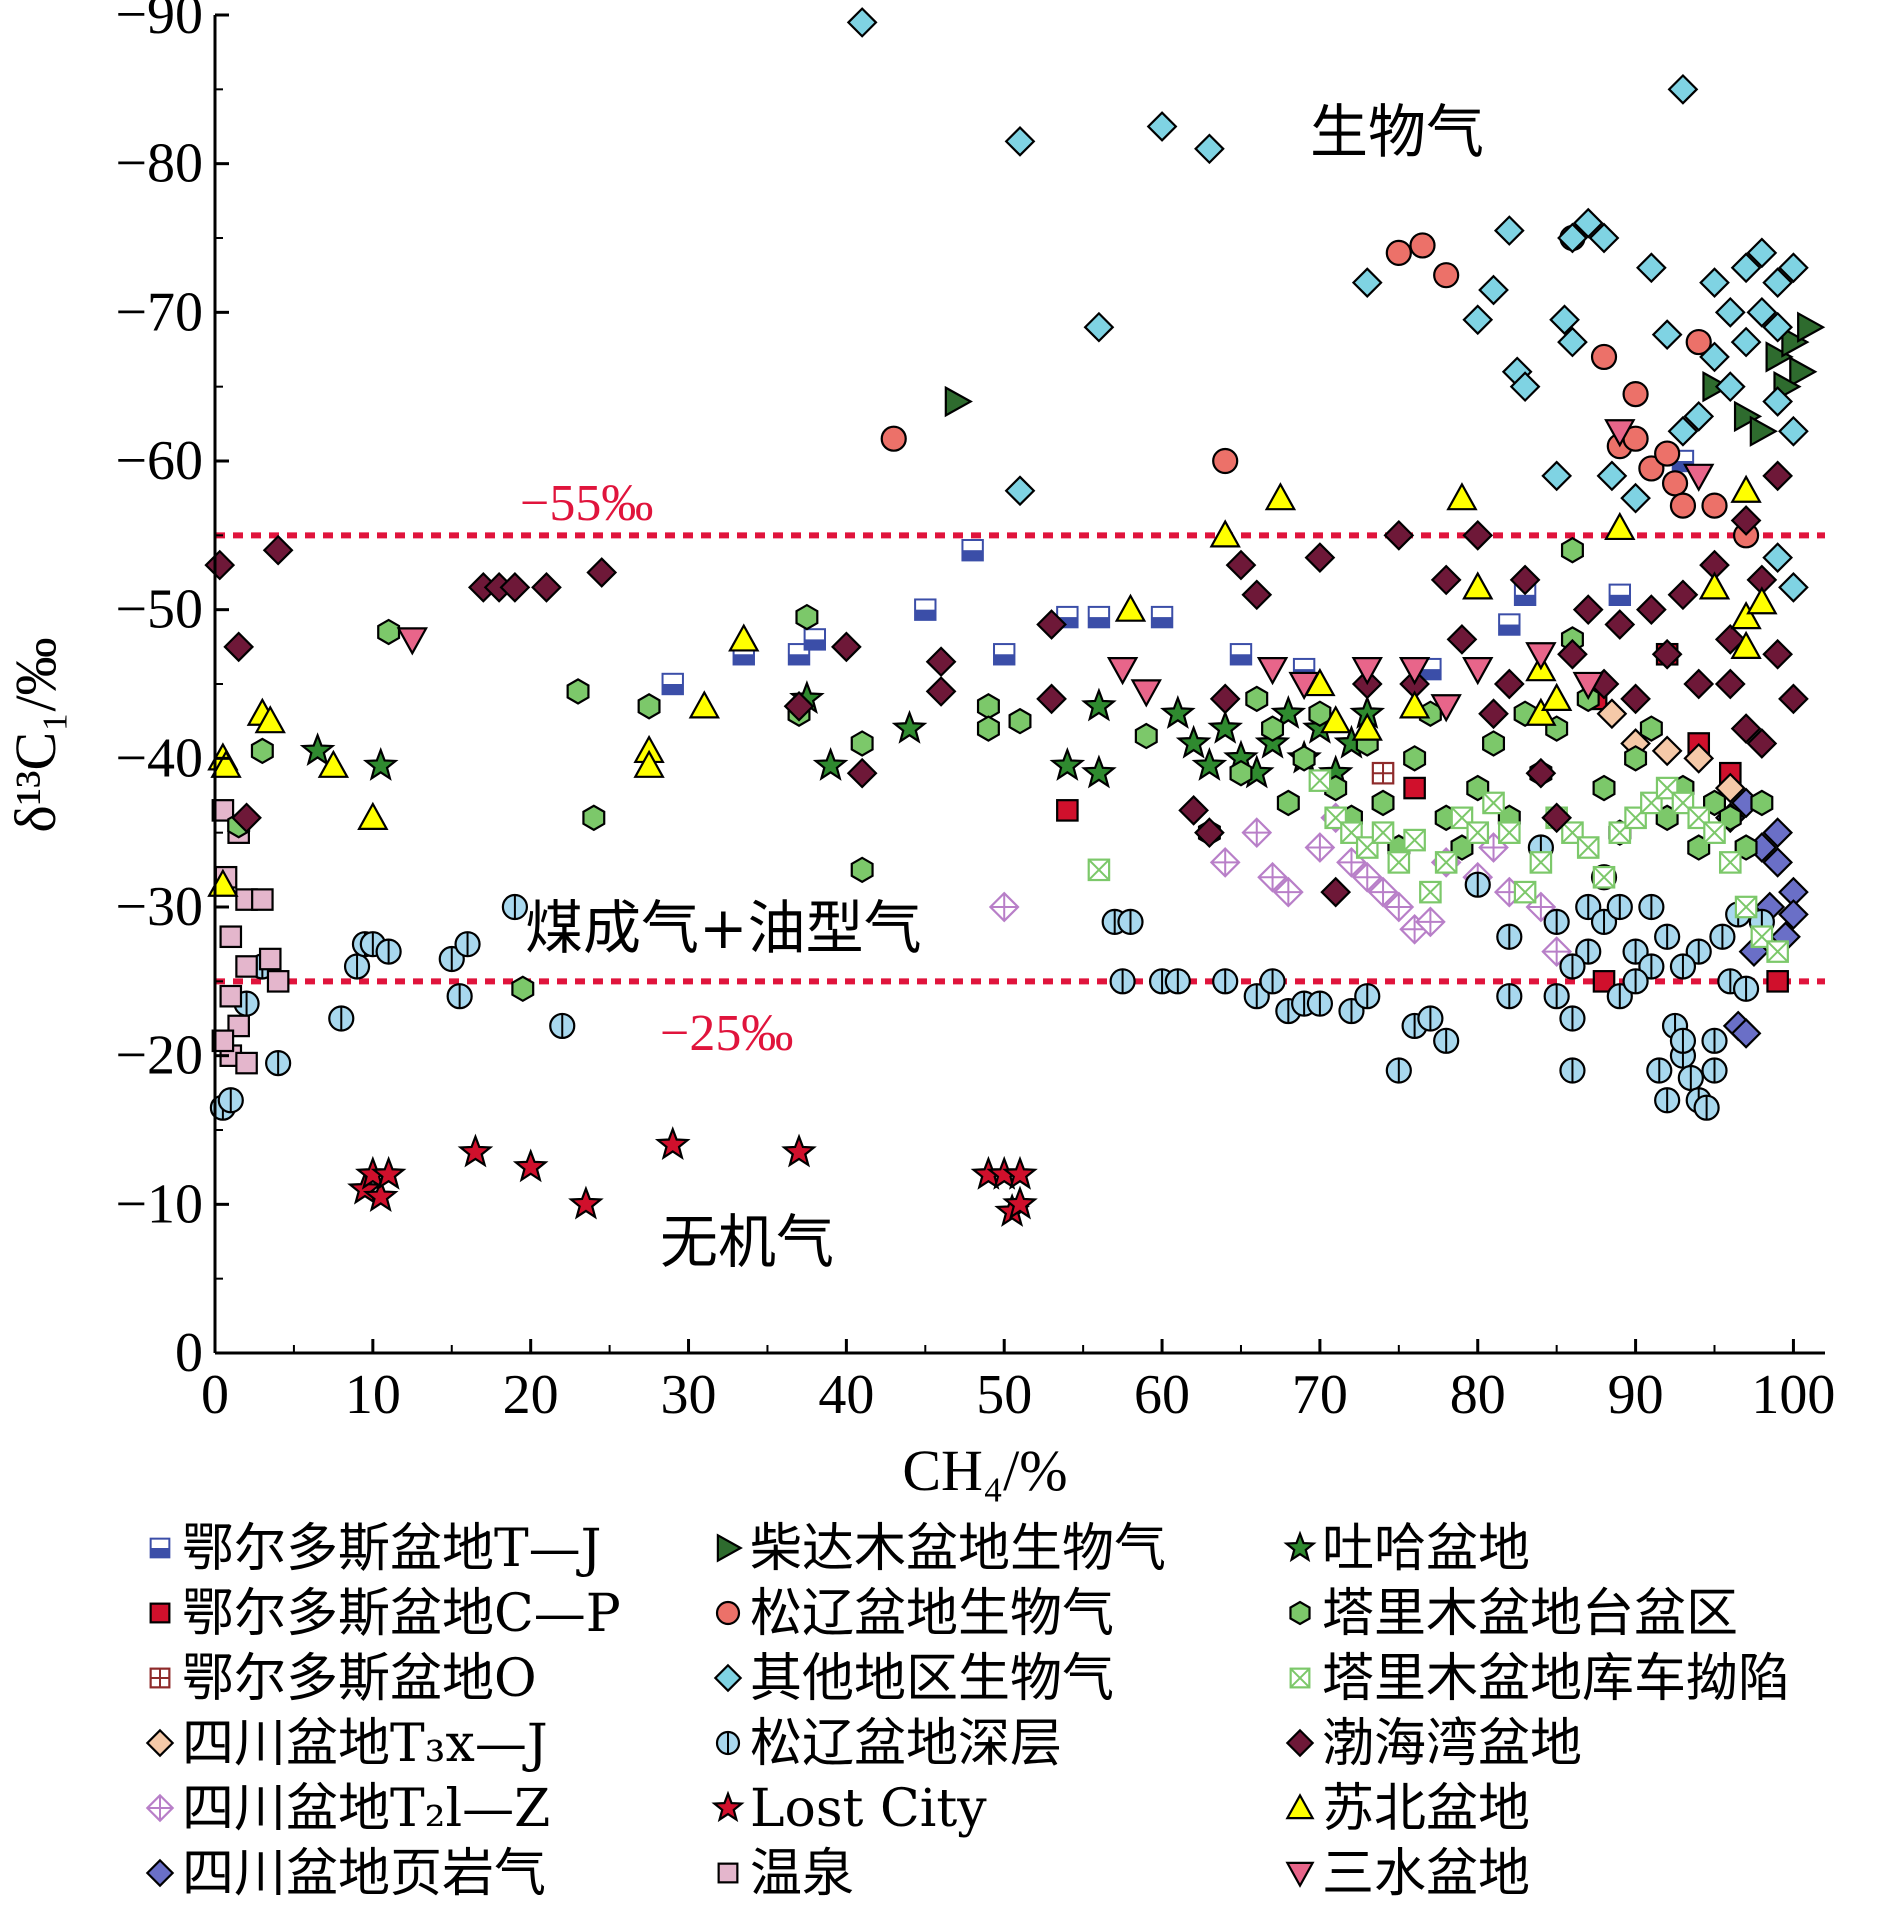 This screenshot has height=1907, width=1893. Describe the element at coordinates (1556, 1679) in the screenshot. I see `legend-label: 塔里木盆地库车拗陷` at that location.